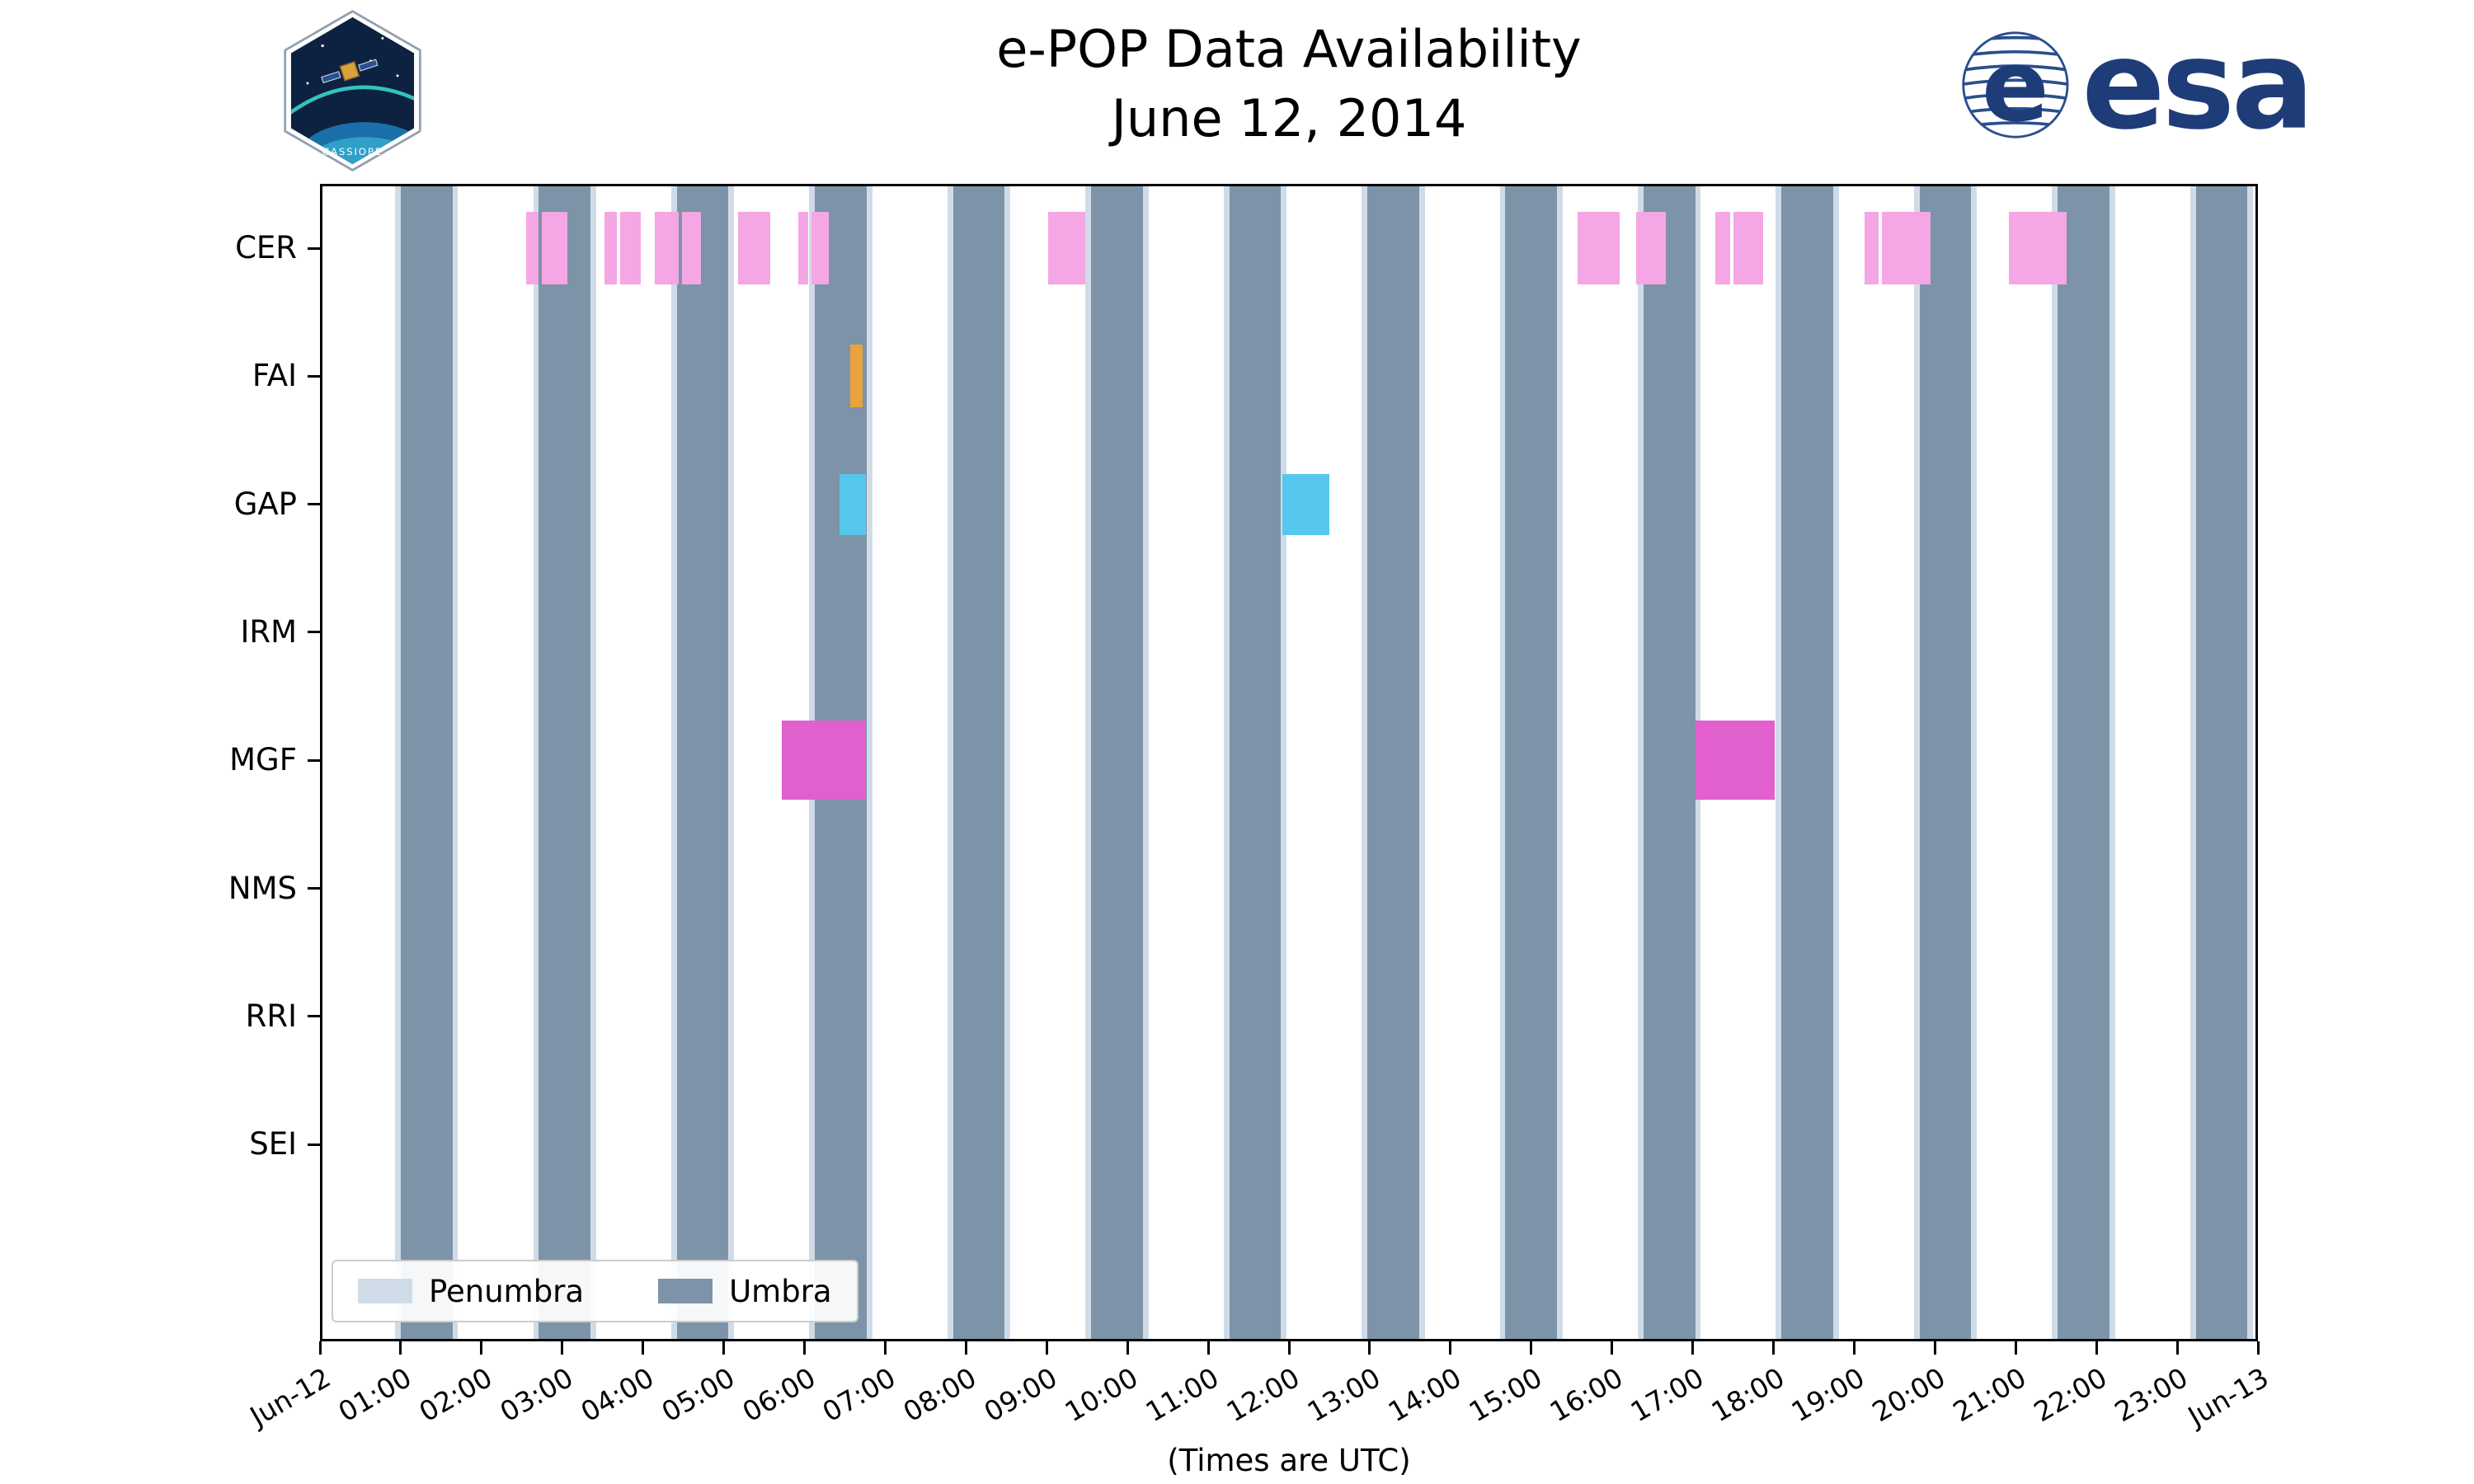 The height and width of the screenshot is (1484, 2474). What do you see at coordinates (263, 760) in the screenshot?
I see `y-axis-label-mgf: MGF` at bounding box center [263, 760].